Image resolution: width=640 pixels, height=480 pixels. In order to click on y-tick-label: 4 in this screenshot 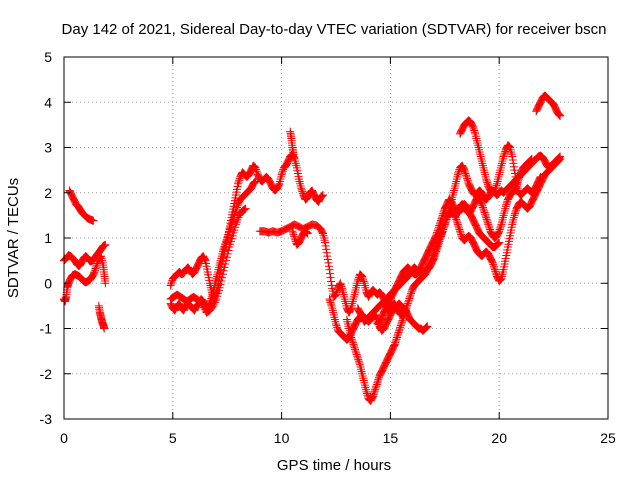, I will do `click(48, 102)`.